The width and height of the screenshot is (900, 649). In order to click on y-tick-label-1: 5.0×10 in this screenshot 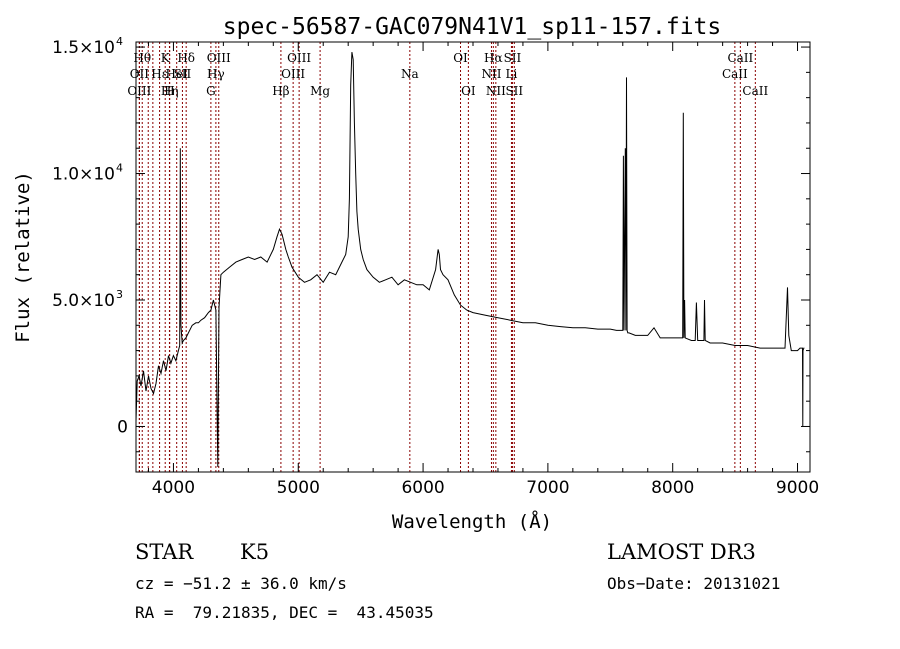, I will do `click(83, 301)`.